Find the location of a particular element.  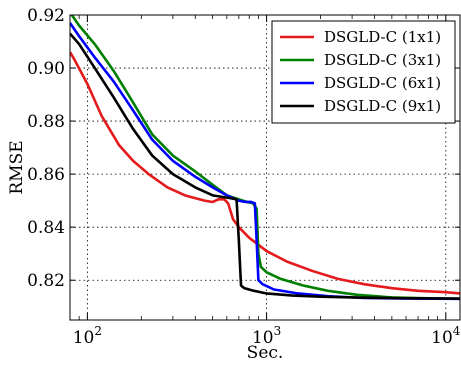

legend-label: DSGLD-C (6x1) is located at coordinates (382, 83).